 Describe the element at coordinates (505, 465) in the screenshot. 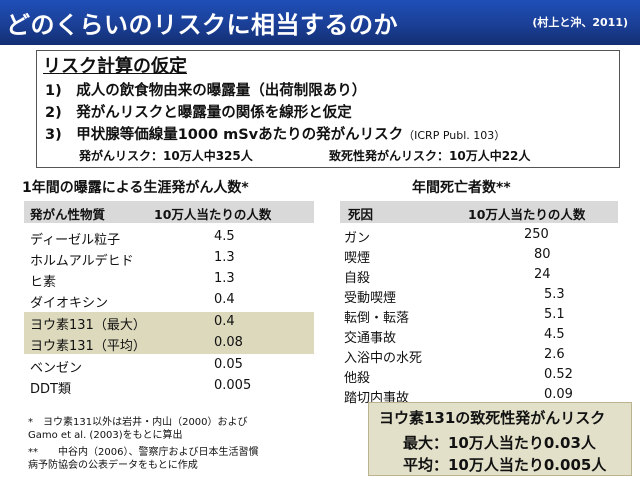

I see `iodine-risk-avg: 平均：10万人当たり0.005人` at that location.